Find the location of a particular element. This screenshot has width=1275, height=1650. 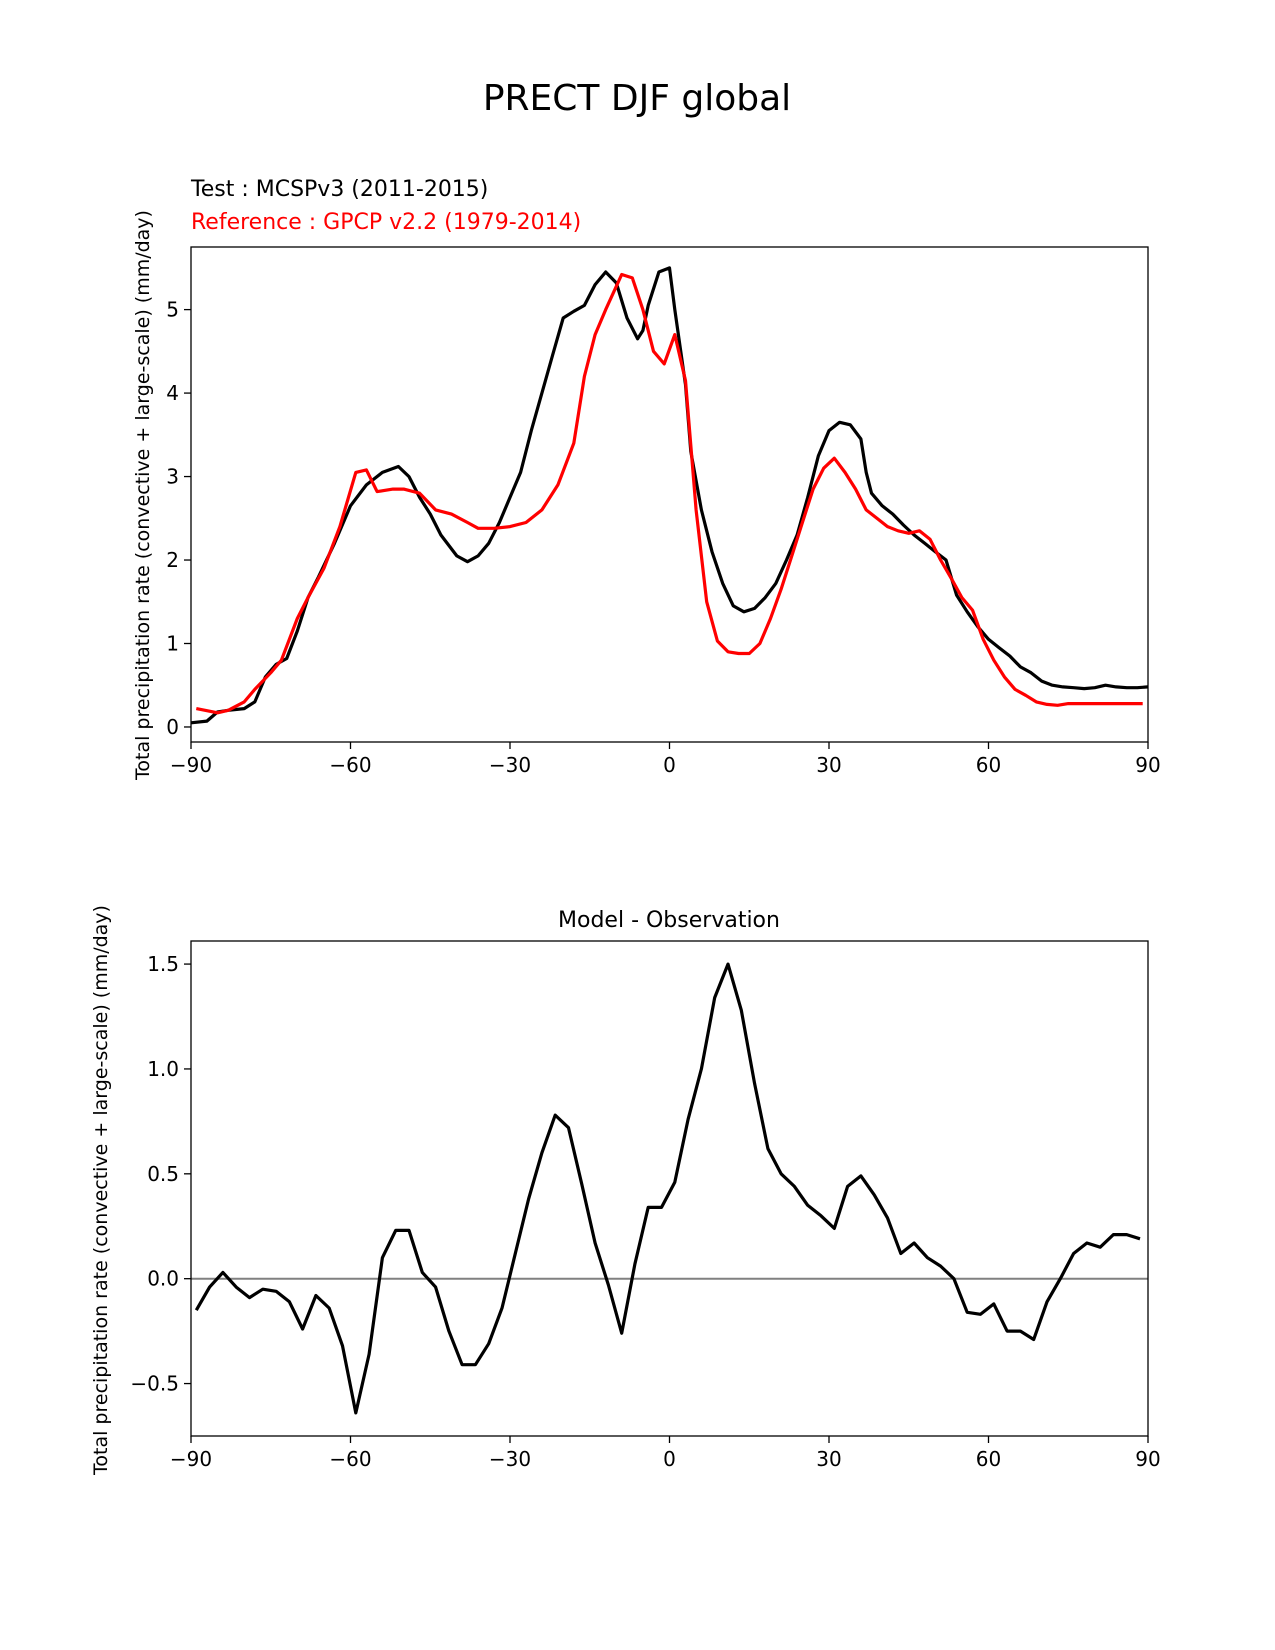

top-y-tick-label: 2 is located at coordinates (172, 560).